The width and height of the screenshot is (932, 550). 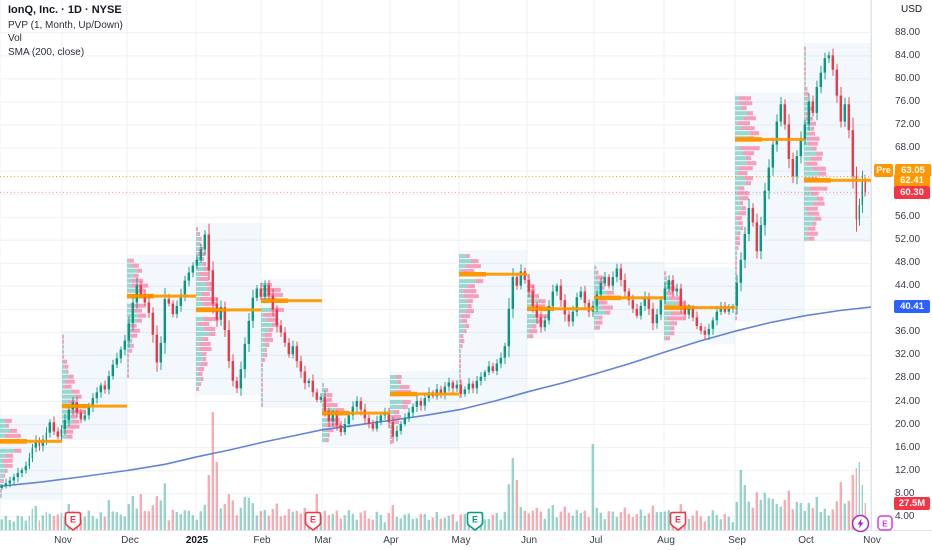 I want to click on price-tick-label: 36.00, so click(x=908, y=331).